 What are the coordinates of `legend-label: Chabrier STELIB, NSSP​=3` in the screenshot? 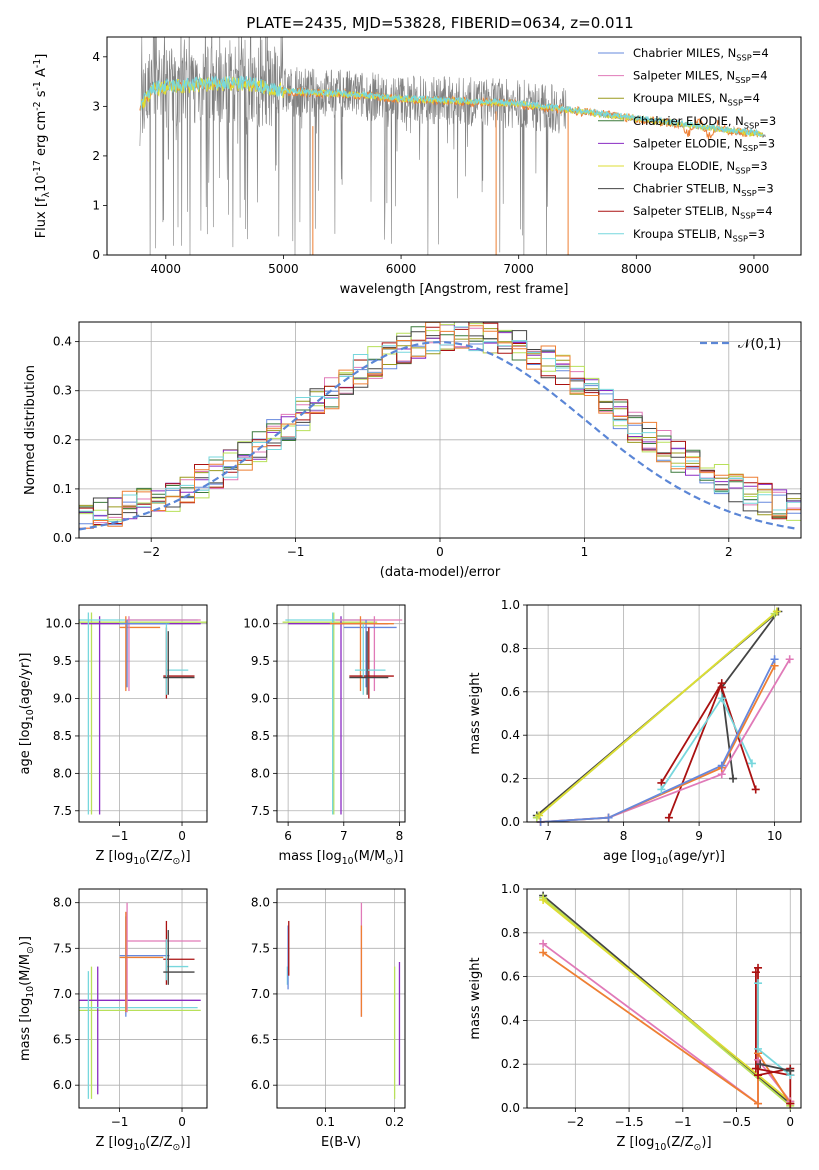 It's located at (703, 190).